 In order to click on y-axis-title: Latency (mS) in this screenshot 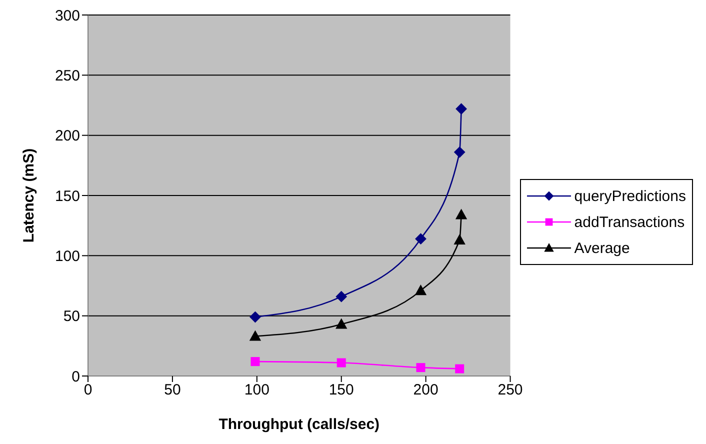, I will do `click(29, 195)`.